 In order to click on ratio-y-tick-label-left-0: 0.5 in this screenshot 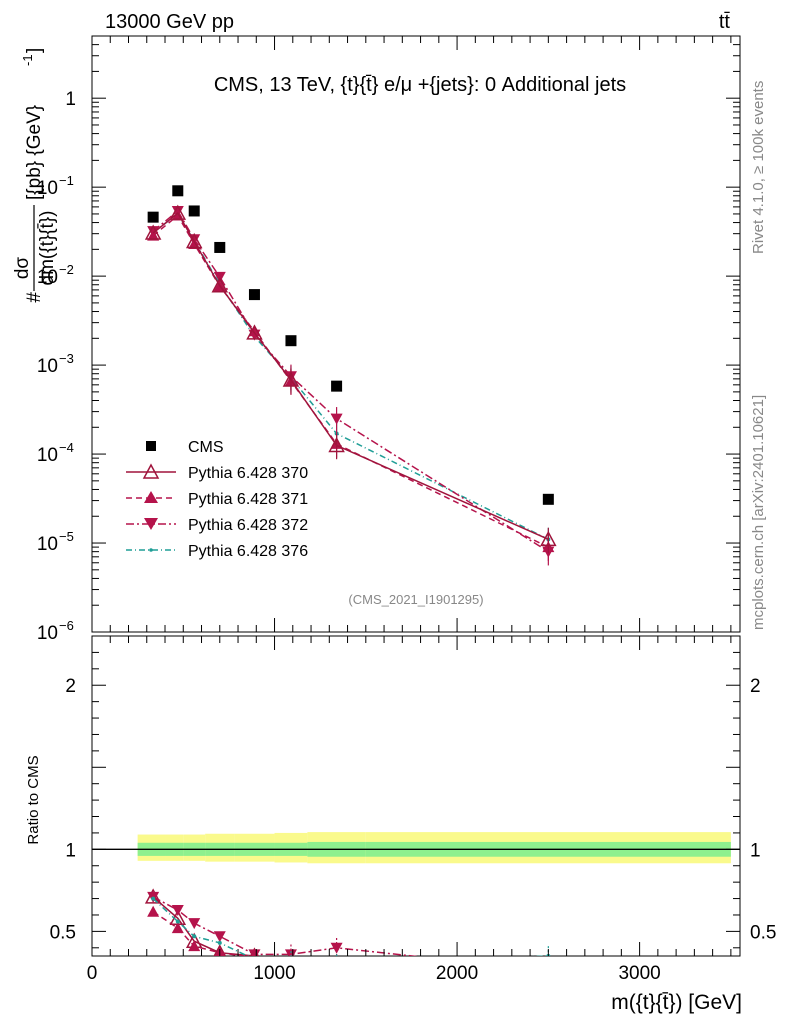, I will do `click(63, 932)`.